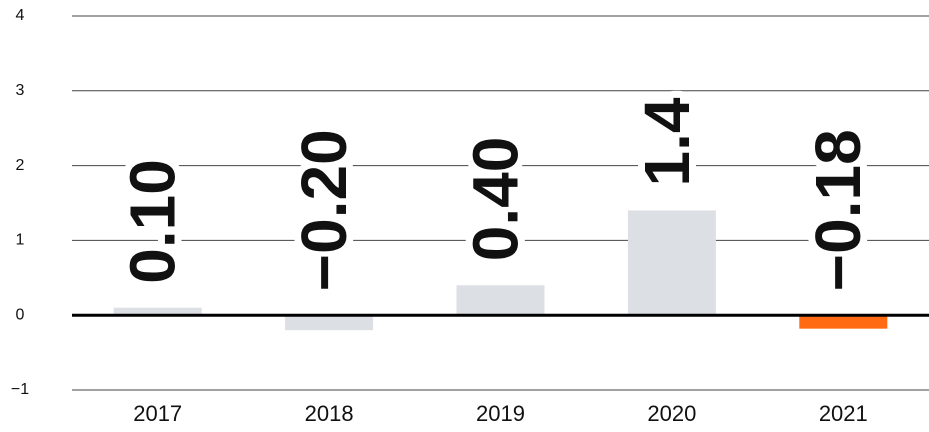 This screenshot has width=929, height=432. What do you see at coordinates (843, 413) in the screenshot?
I see `x-tick-label: 2021` at bounding box center [843, 413].